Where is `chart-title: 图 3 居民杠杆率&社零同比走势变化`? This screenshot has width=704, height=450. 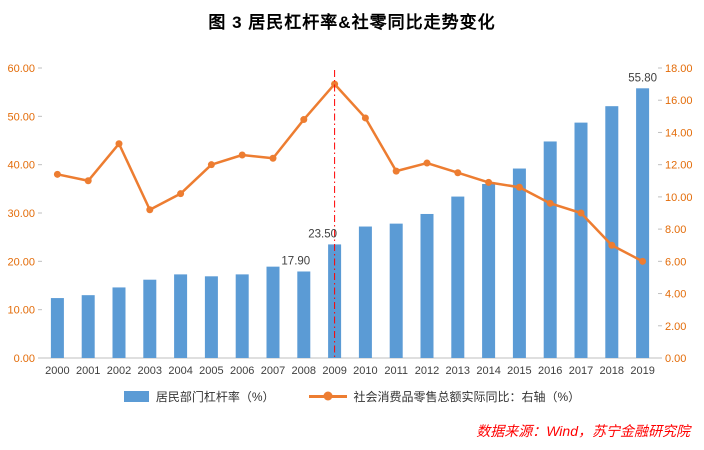
chart-title: 图 3 居民杠杆率&社零同比走势变化 is located at coordinates (352, 22).